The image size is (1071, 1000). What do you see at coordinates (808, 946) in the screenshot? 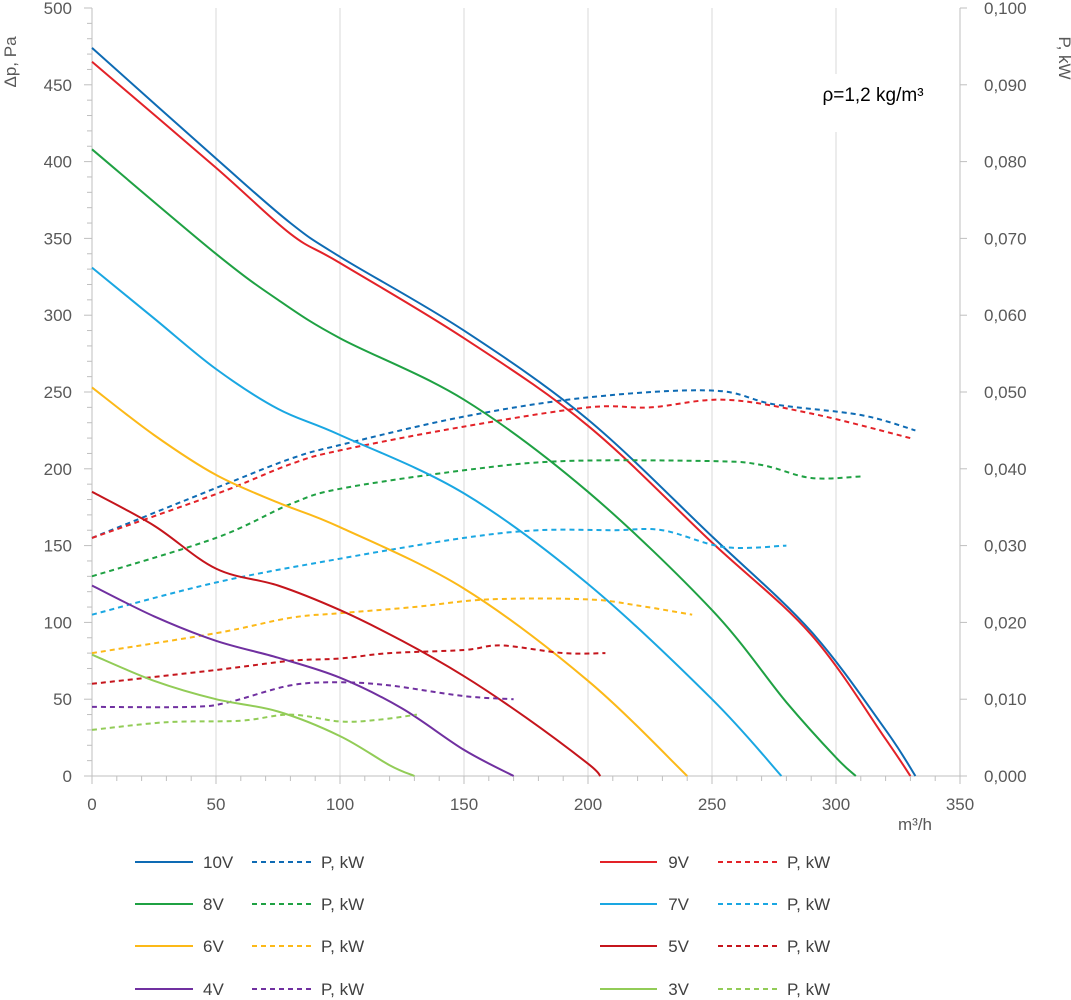
I see `legend-label-power-5v: P, kW` at bounding box center [808, 946].